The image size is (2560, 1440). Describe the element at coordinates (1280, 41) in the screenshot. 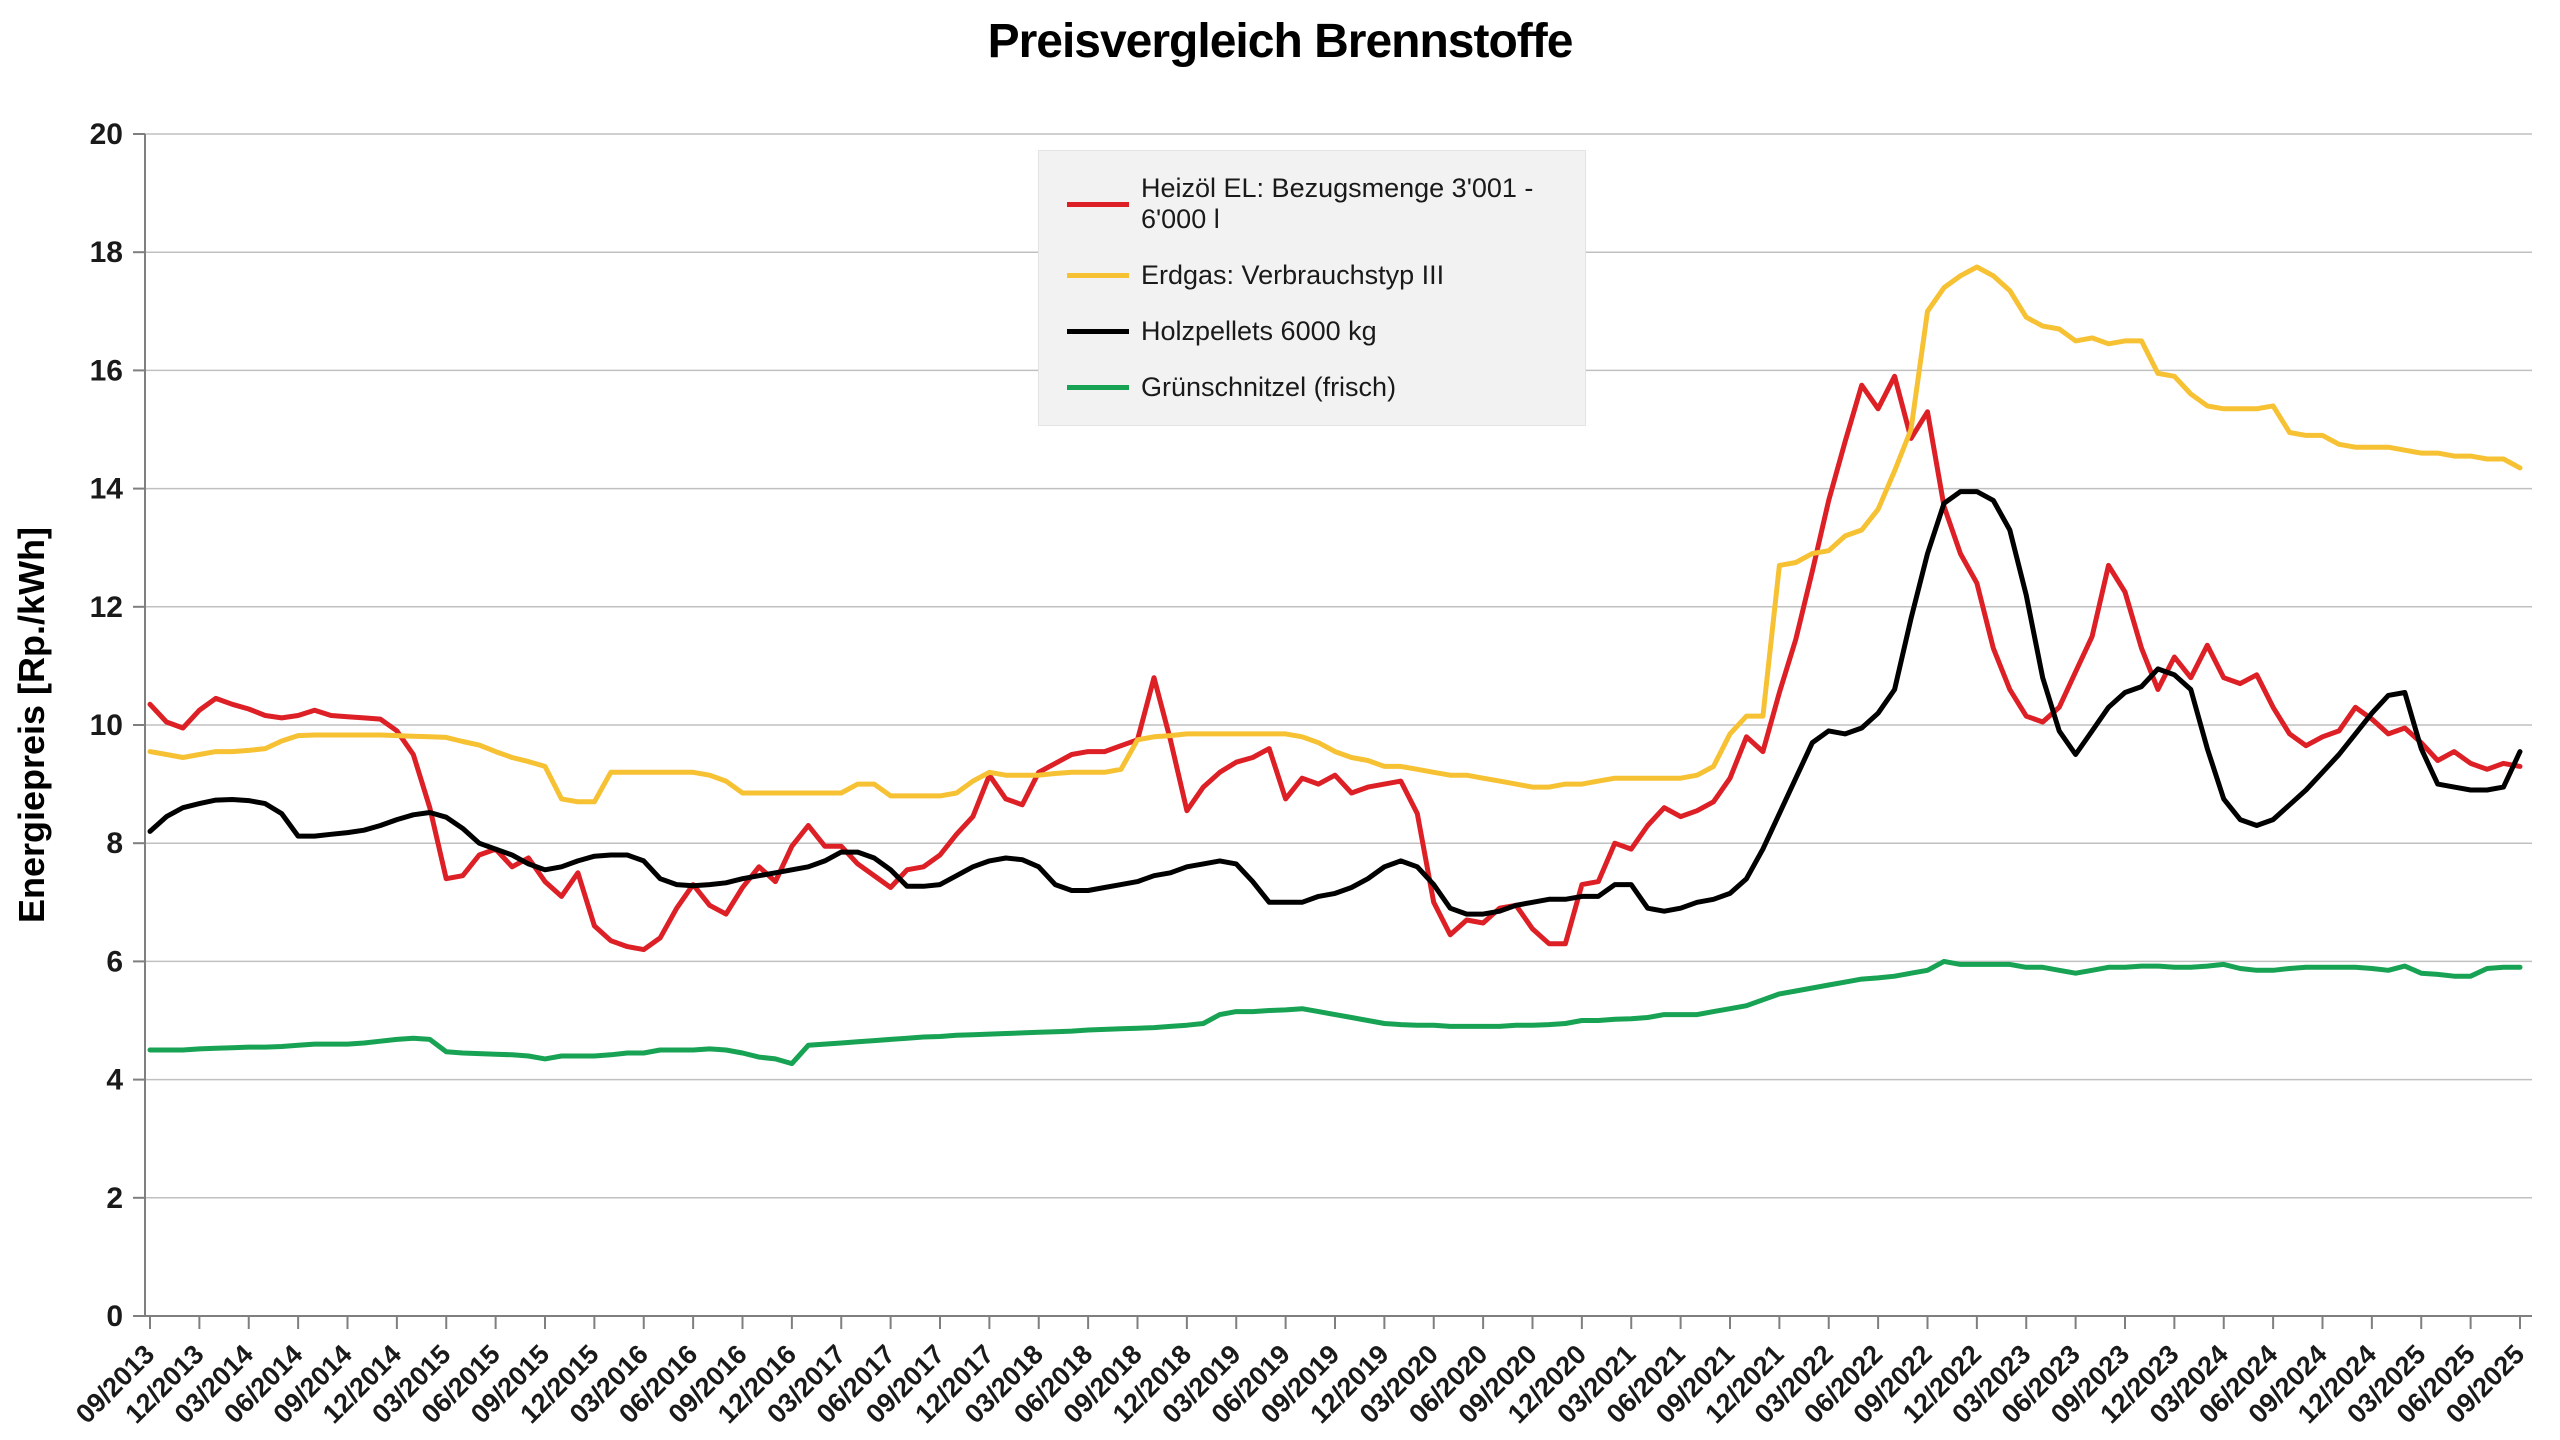

I see `chart-title: Preisvergleich Brennstoffe` at that location.